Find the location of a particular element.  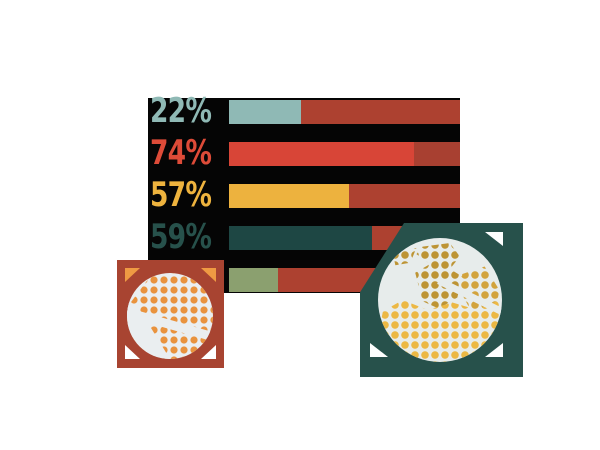

bar-value-label: 57% is located at coordinates (181, 195).